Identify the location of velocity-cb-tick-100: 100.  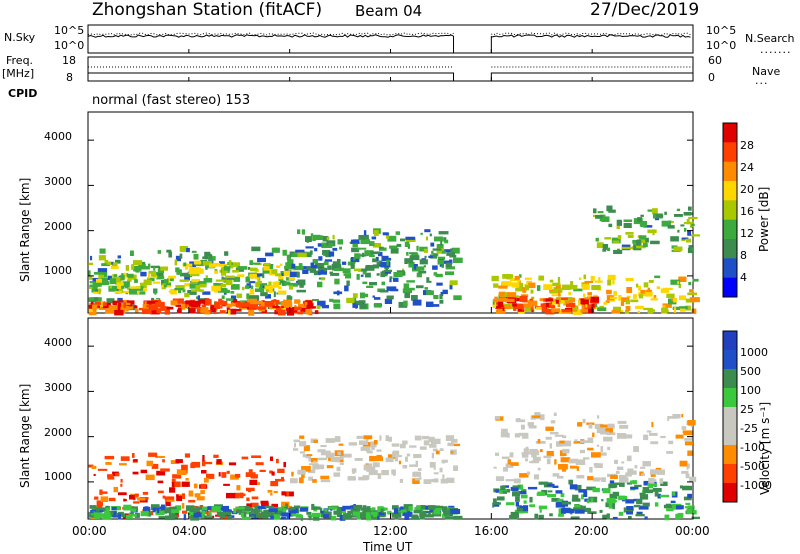
(750, 390).